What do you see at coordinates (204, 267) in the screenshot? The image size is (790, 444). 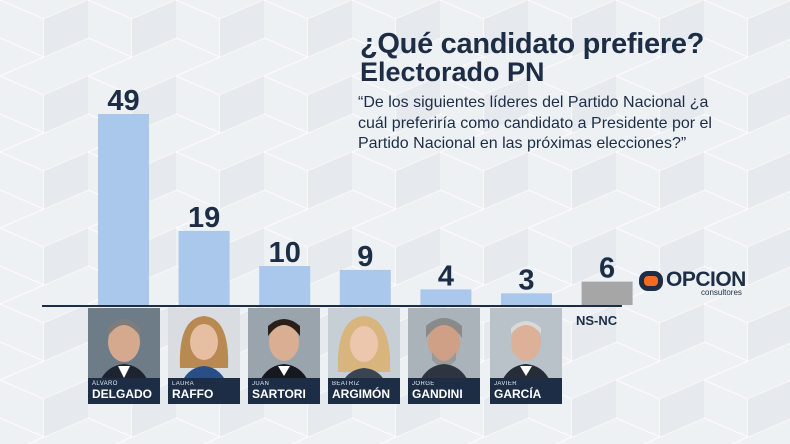 I see `bar-raffo` at bounding box center [204, 267].